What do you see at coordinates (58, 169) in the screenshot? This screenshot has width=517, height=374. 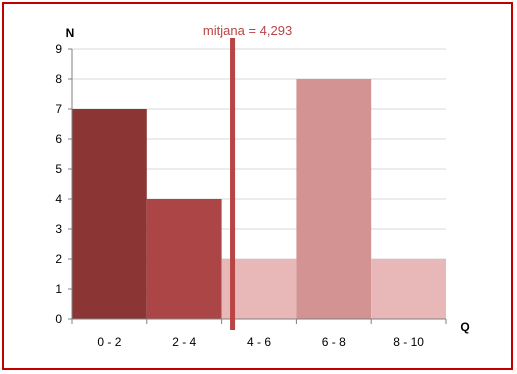 I see `y-tick-label-5: 5` at bounding box center [58, 169].